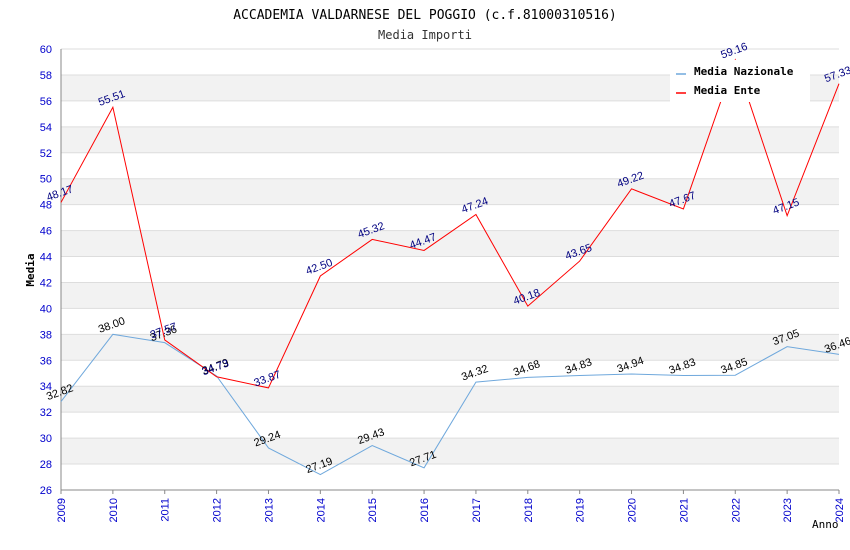 This screenshot has height=550, width=850. I want to click on x-tick-label: 2014, so click(321, 510).